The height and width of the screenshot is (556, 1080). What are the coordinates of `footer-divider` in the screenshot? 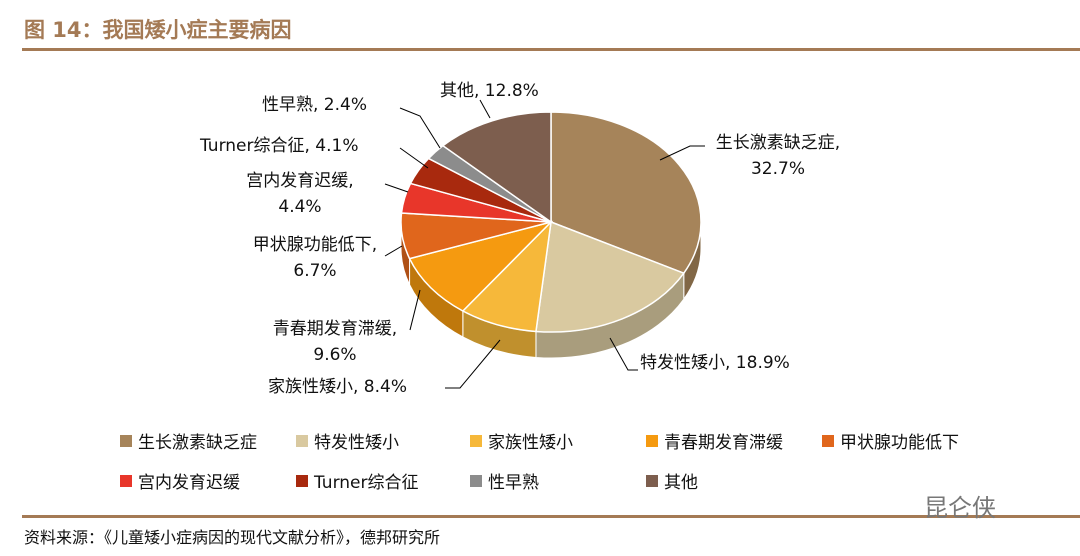 It's located at (551, 516).